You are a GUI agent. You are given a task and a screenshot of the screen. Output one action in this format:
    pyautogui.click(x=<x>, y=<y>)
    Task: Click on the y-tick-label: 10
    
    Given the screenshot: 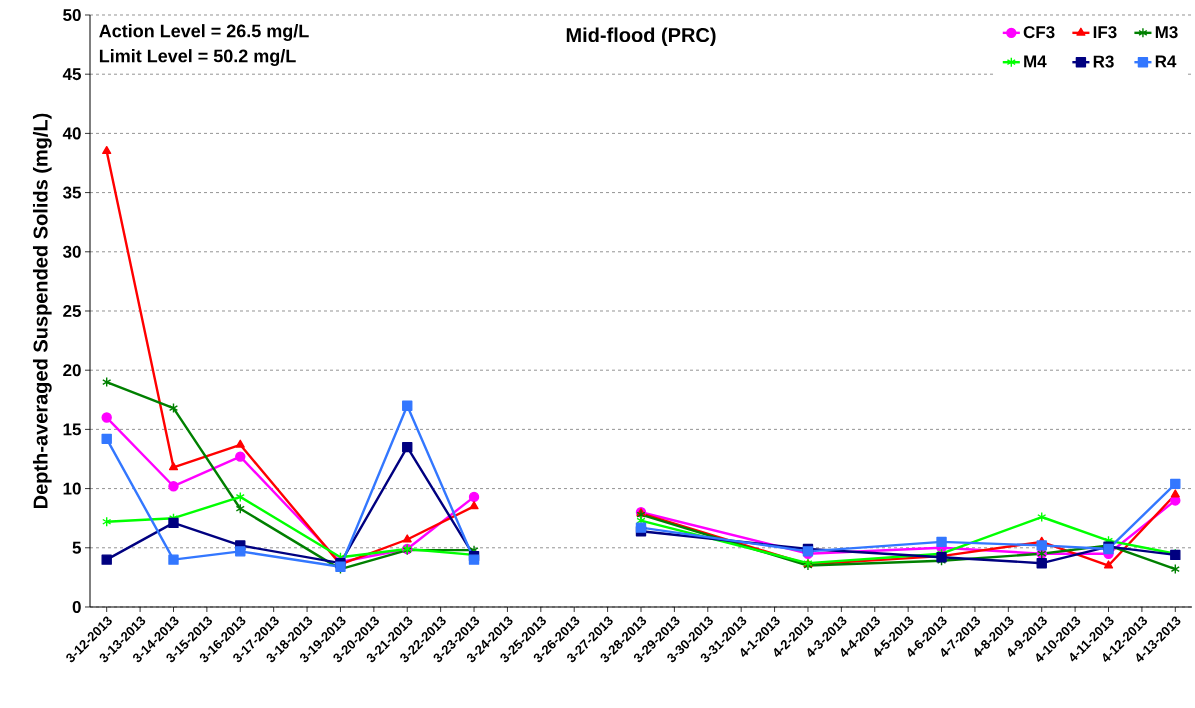 What is the action you would take?
    pyautogui.click(x=72, y=488)
    